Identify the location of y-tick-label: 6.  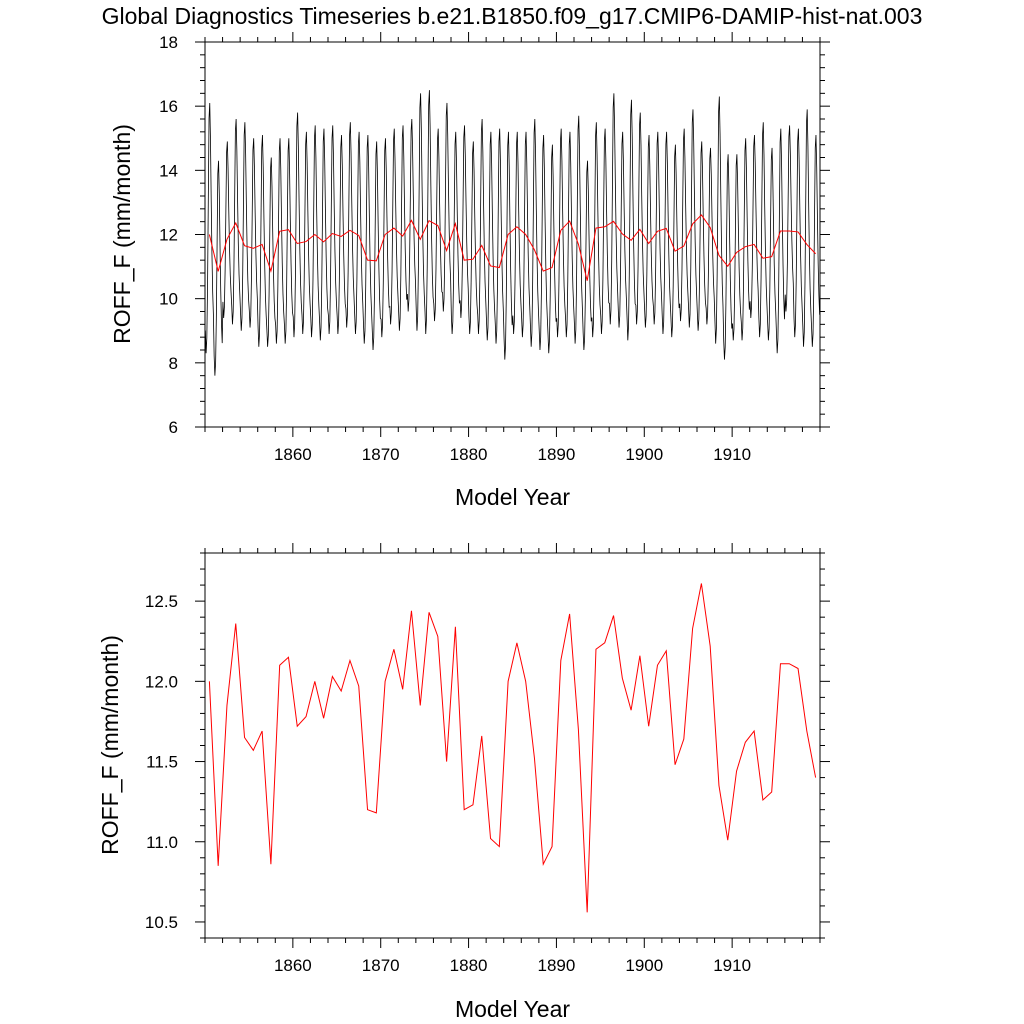
(173, 427).